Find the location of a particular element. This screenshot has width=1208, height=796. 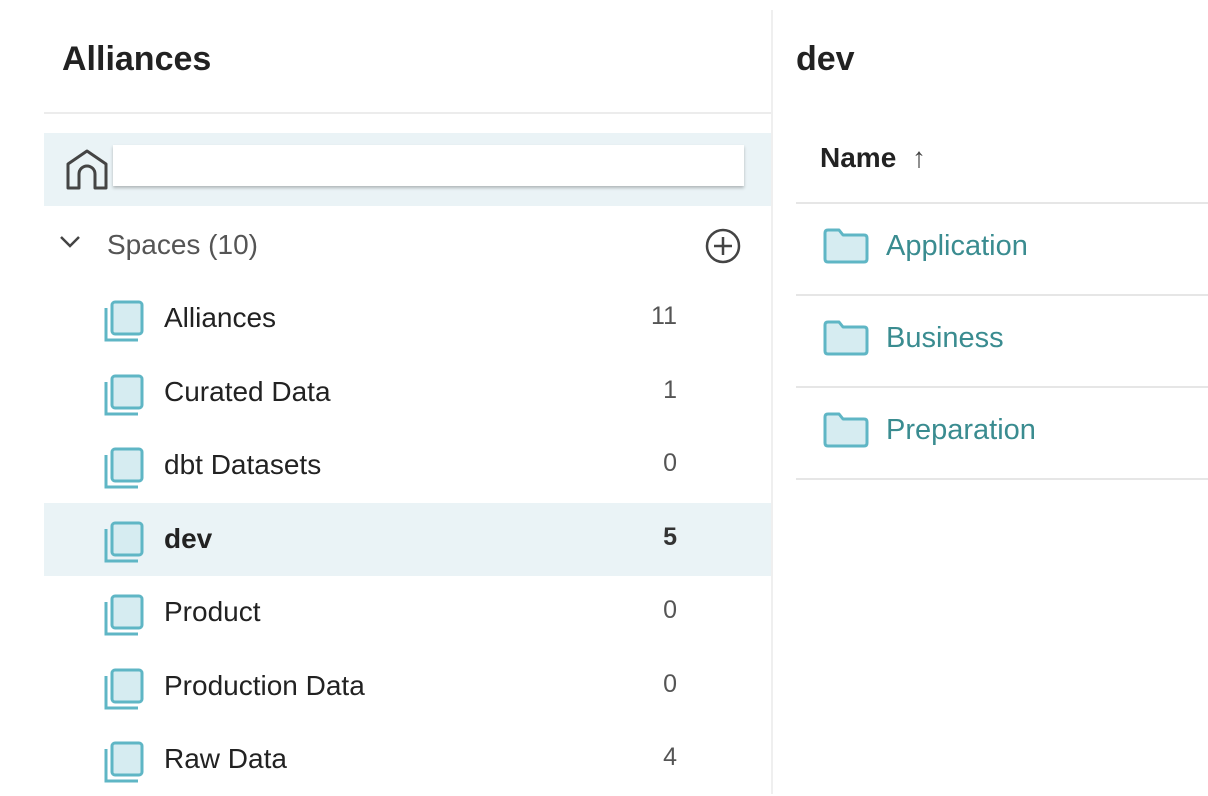

space-count: 4 is located at coordinates (670, 757).